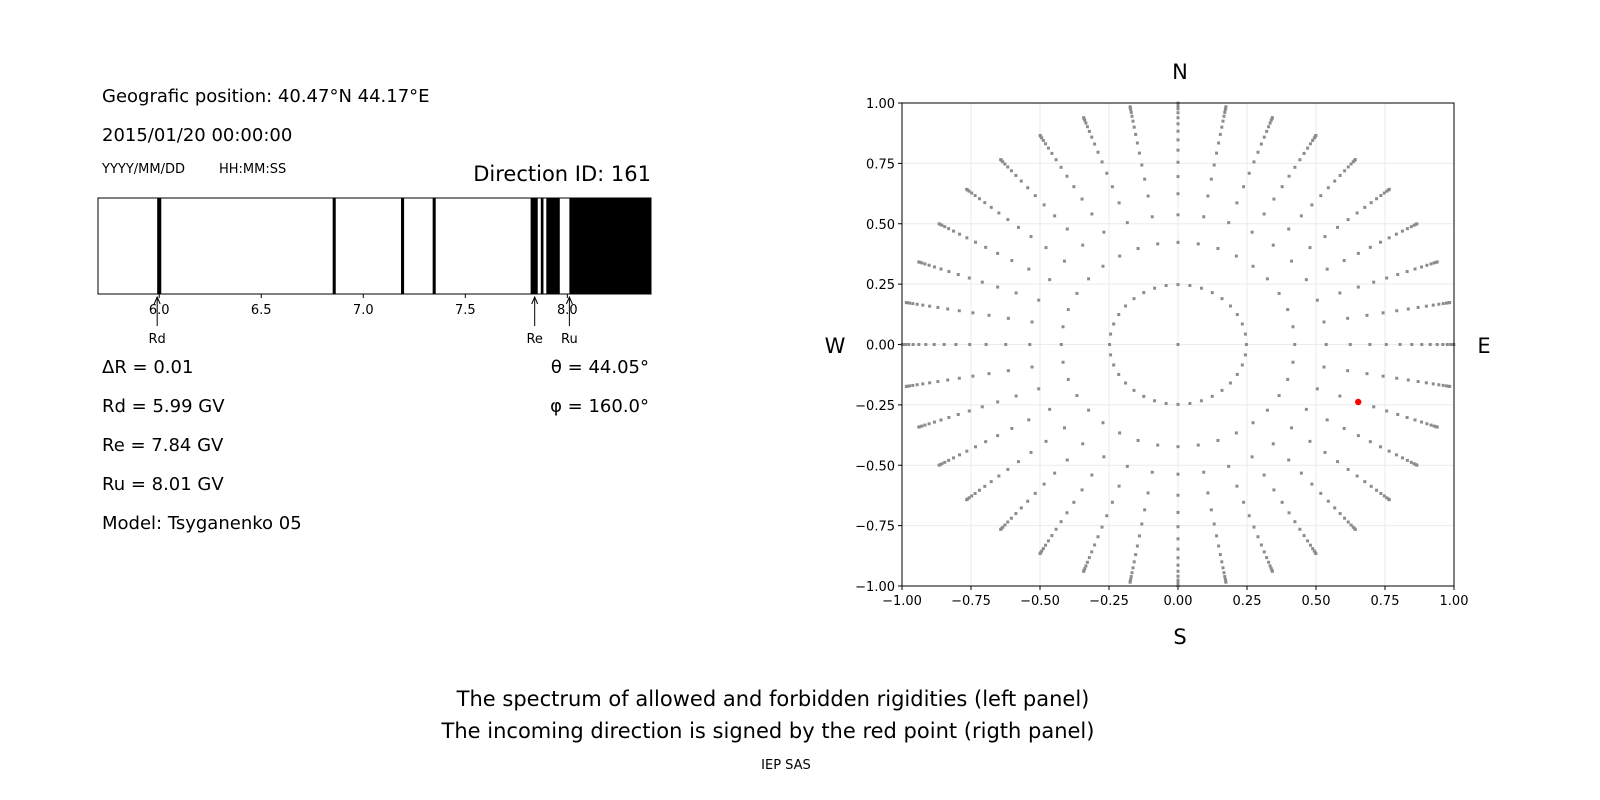 The height and width of the screenshot is (800, 1600). What do you see at coordinates (1358, 402) in the screenshot?
I see `incoming-direction-point` at bounding box center [1358, 402].